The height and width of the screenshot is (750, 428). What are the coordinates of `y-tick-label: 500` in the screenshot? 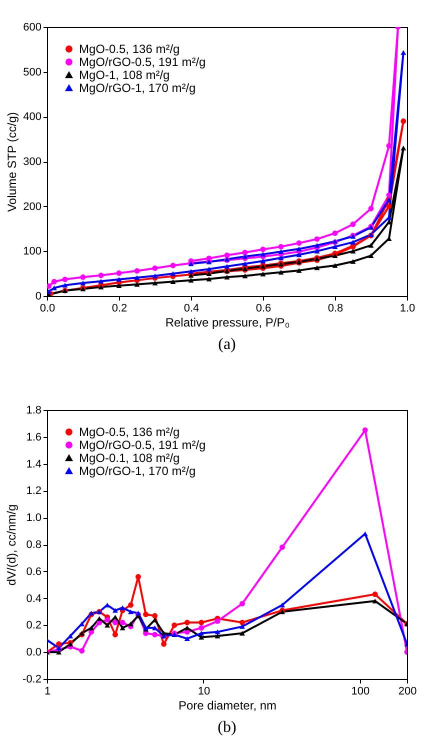 It's located at (32, 72).